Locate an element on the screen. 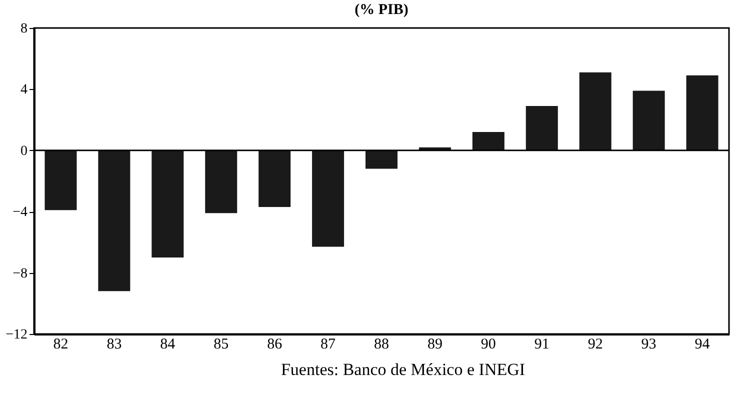  y-tick-label: 4 is located at coordinates (24, 90).